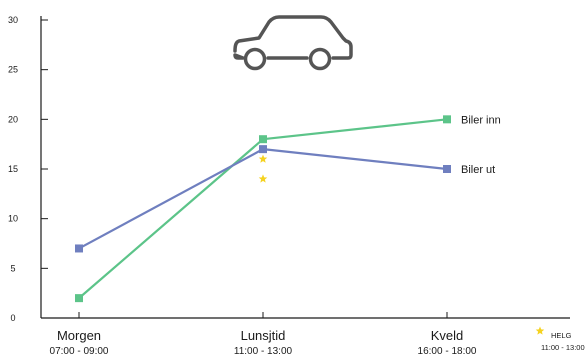  Describe the element at coordinates (28, 169) in the screenshot. I see `y-axis-ticks: 0 5 10 15 20 25 30` at that location.